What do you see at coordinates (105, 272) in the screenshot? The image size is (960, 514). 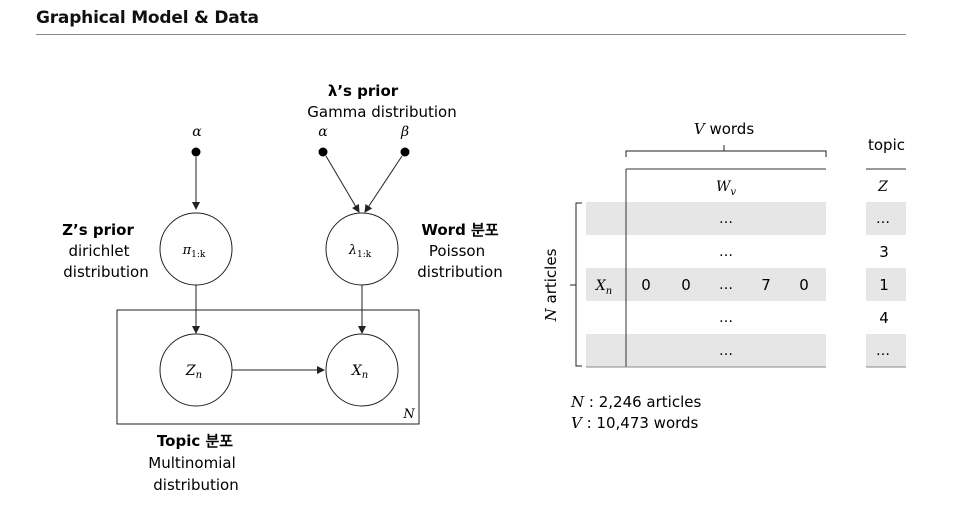 I see `z-prior-subtitle-2: distribution` at bounding box center [105, 272].